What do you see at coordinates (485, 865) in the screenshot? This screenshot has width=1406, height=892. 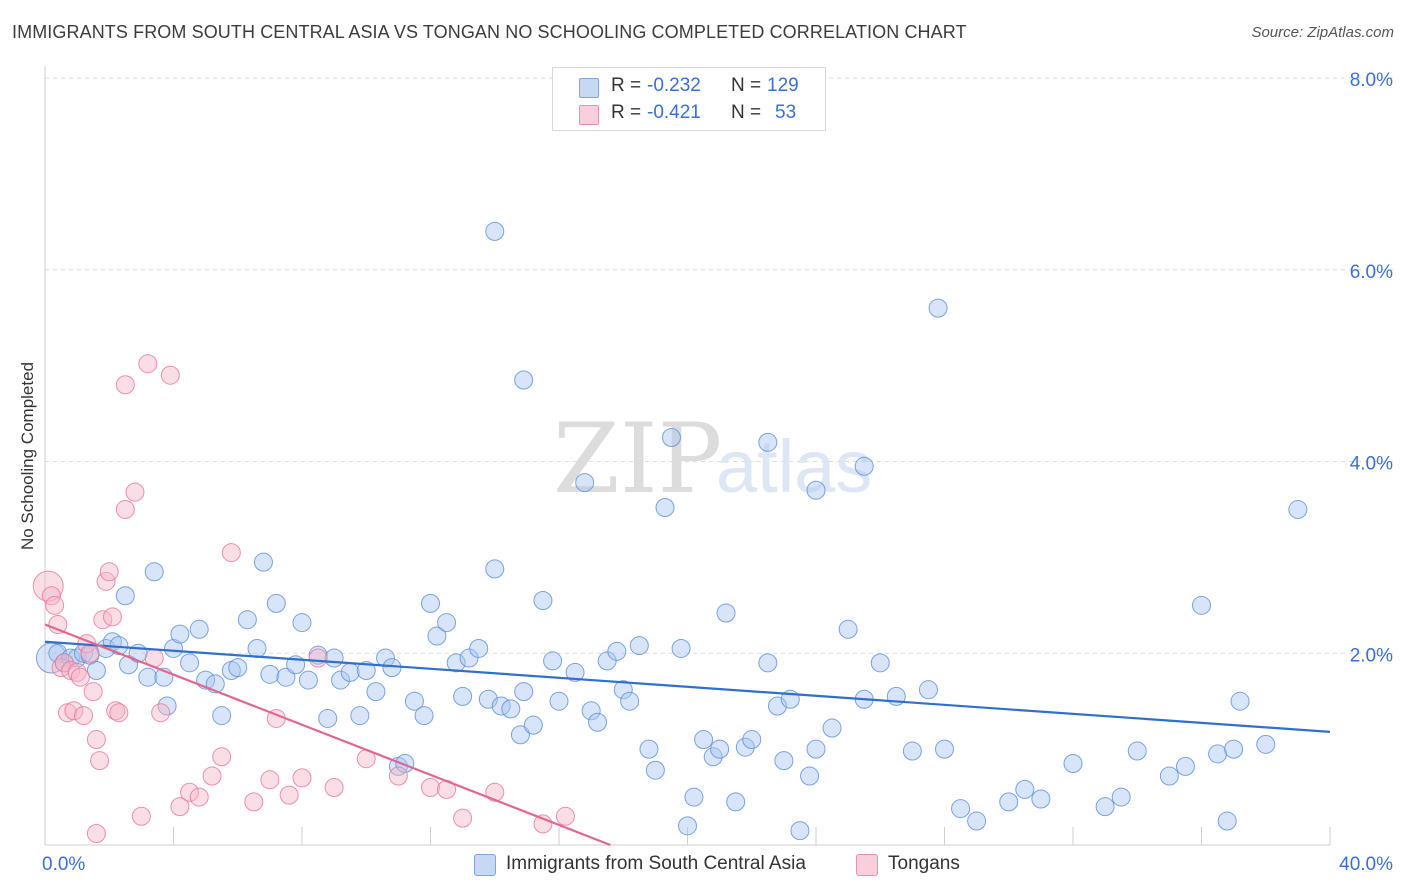 I see `bottom-legend-swatch-south-central-asia` at bounding box center [485, 865].